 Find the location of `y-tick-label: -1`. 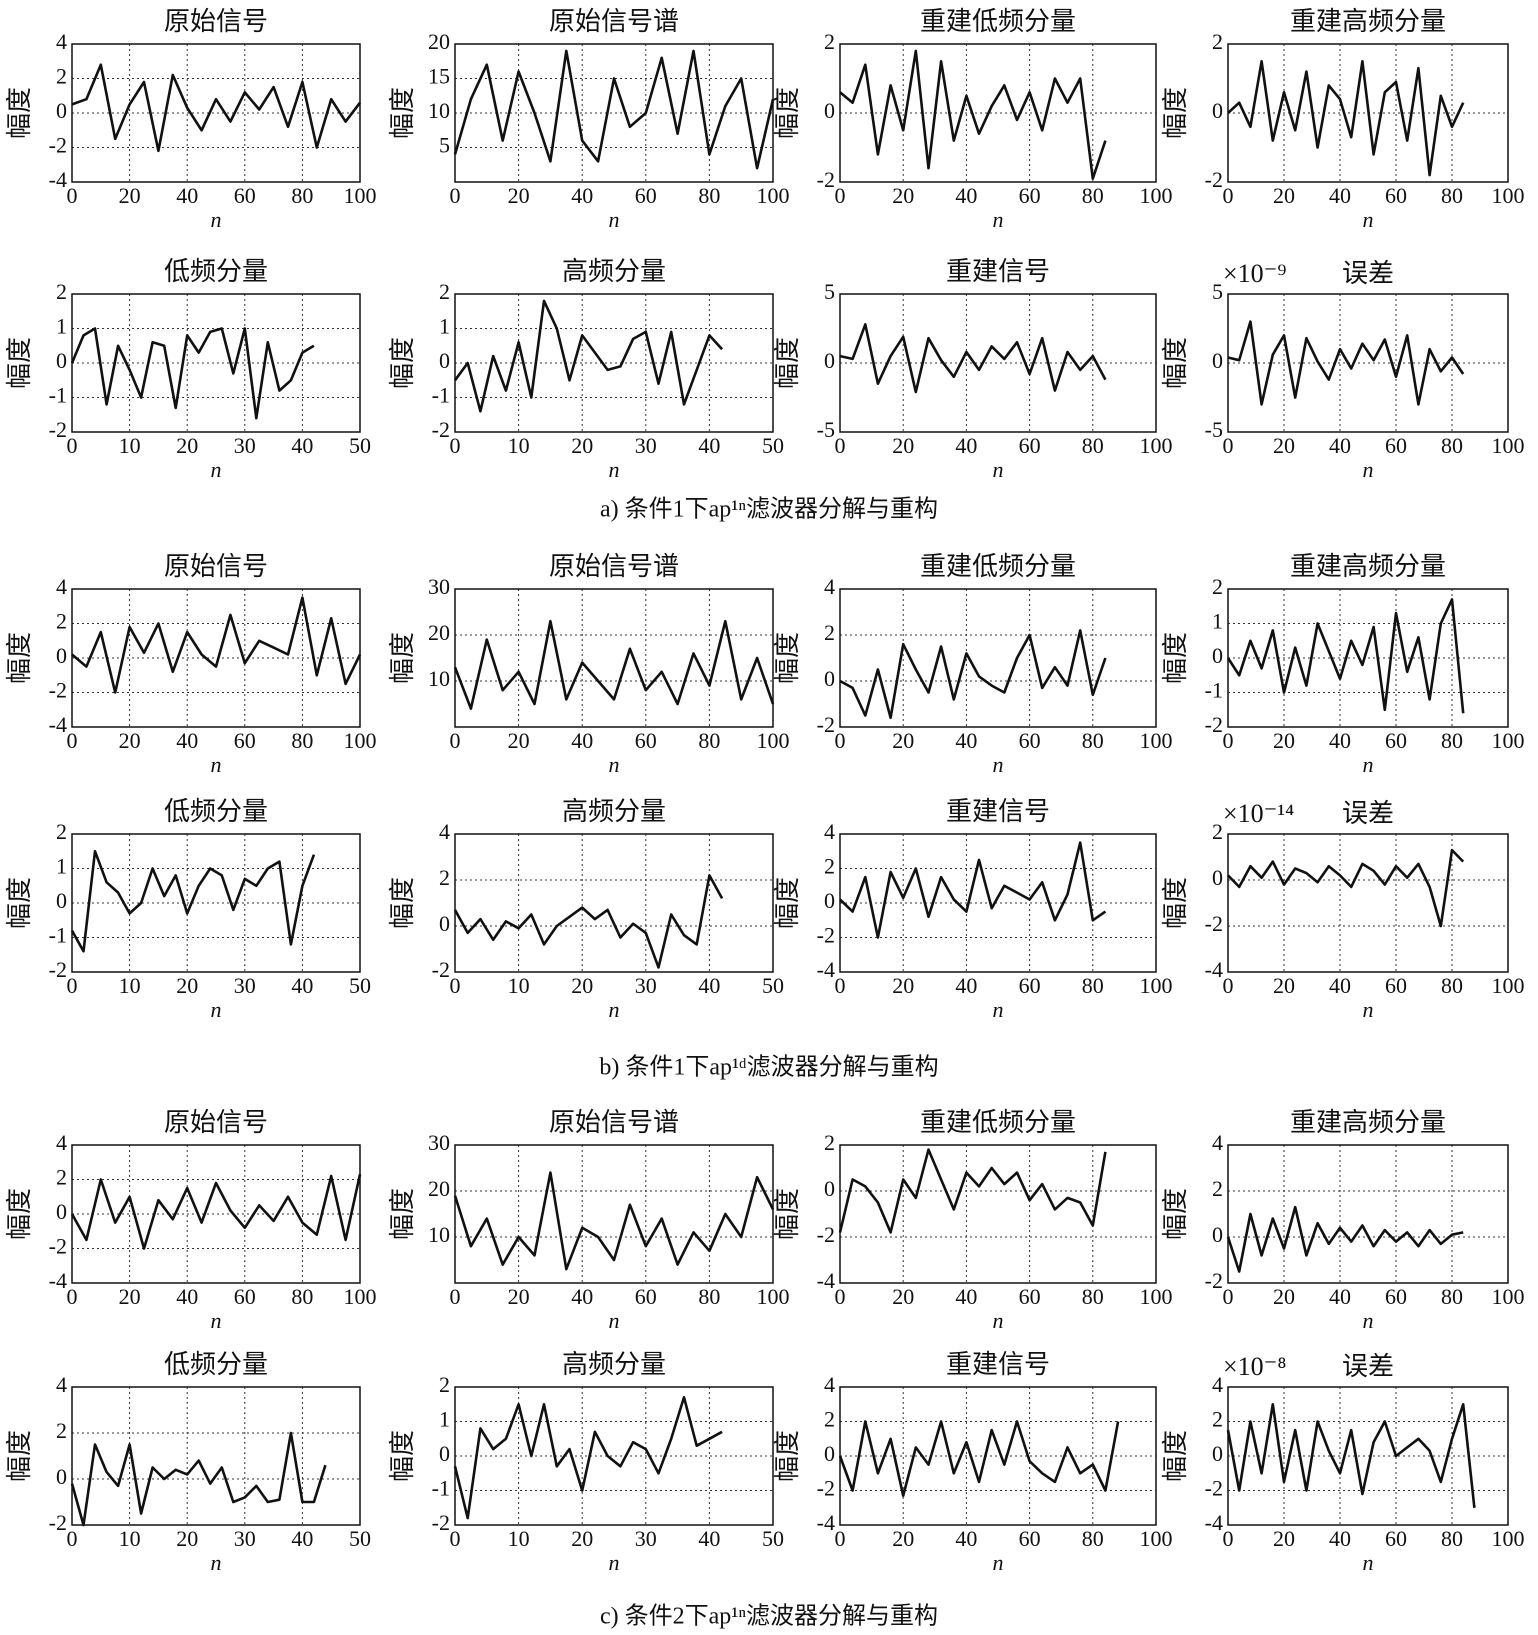

y-tick-label: -1 is located at coordinates (58, 395).